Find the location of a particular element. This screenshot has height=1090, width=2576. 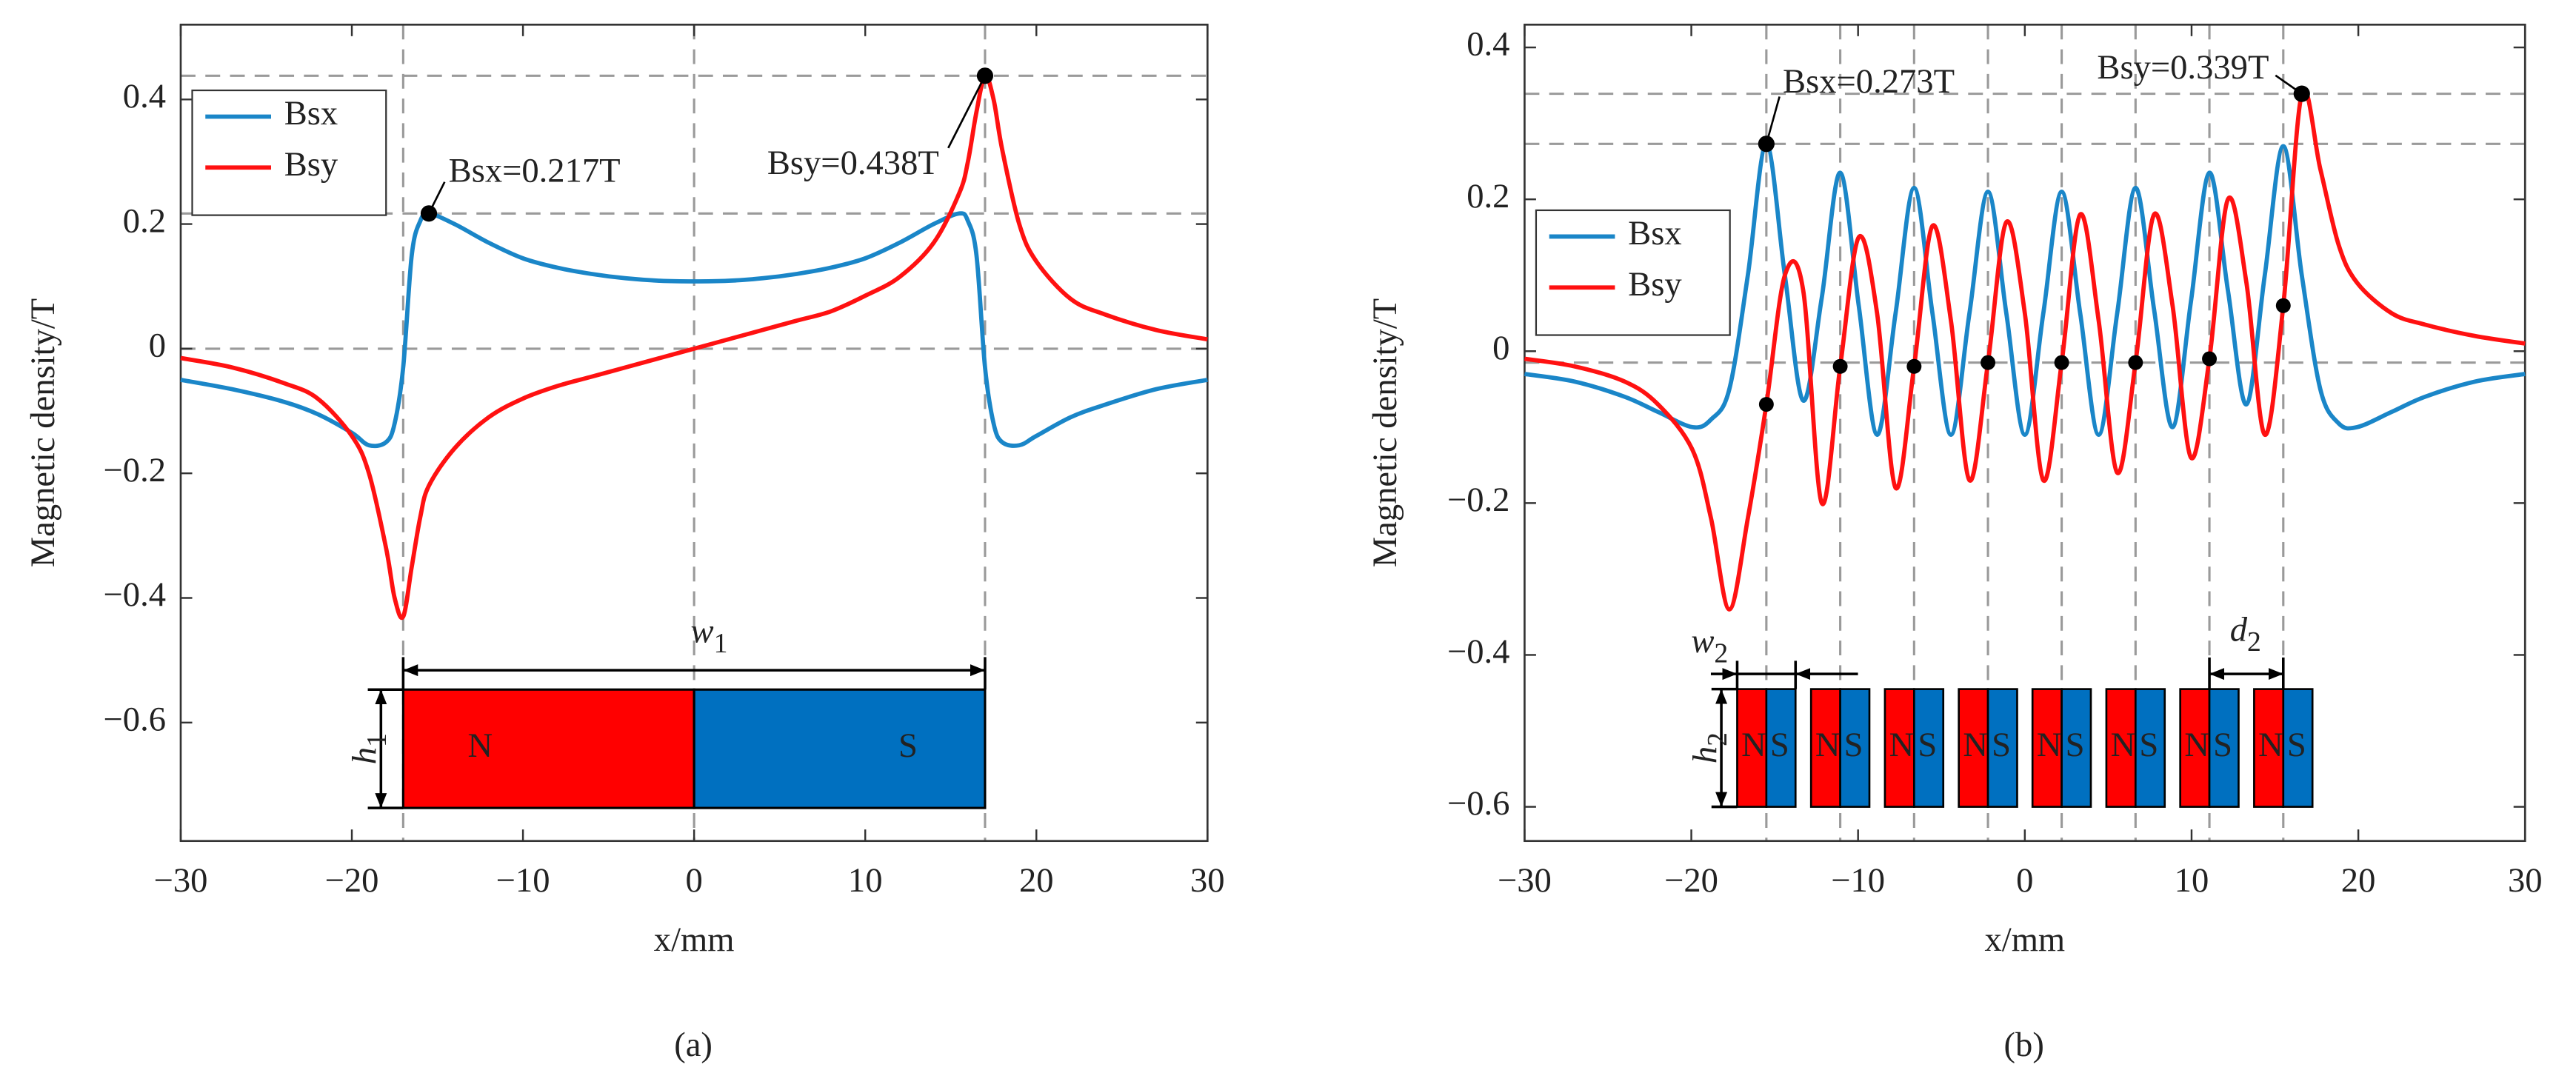

legend-box is located at coordinates (1633, 272).